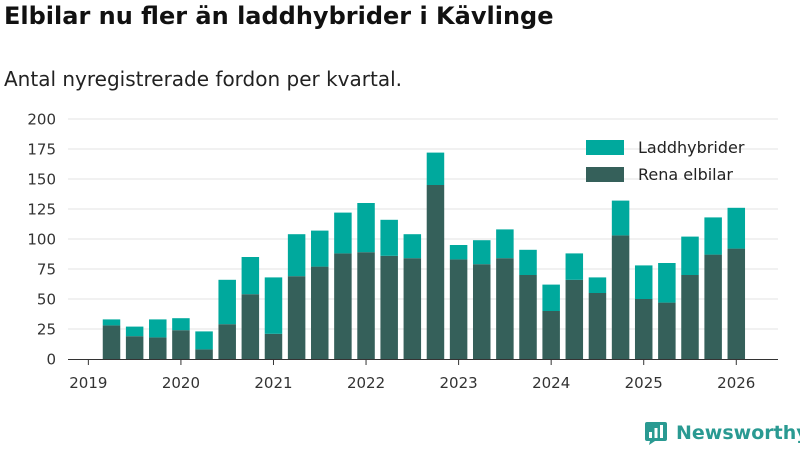 The width and height of the screenshot is (800, 450). What do you see at coordinates (366, 383) in the screenshot?
I see `x-tick-label: 2022` at bounding box center [366, 383].